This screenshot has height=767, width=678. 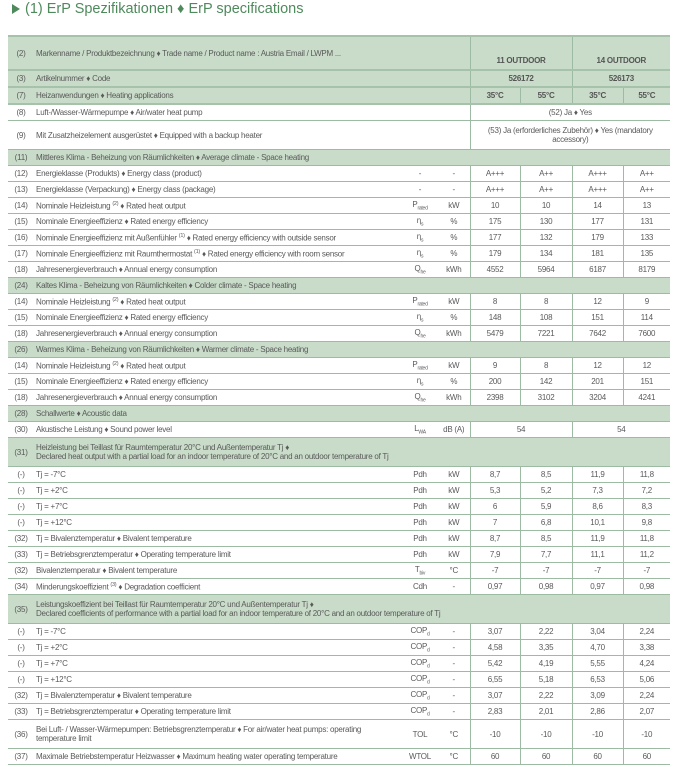 I want to click on symbol: L, so click(x=416, y=428).